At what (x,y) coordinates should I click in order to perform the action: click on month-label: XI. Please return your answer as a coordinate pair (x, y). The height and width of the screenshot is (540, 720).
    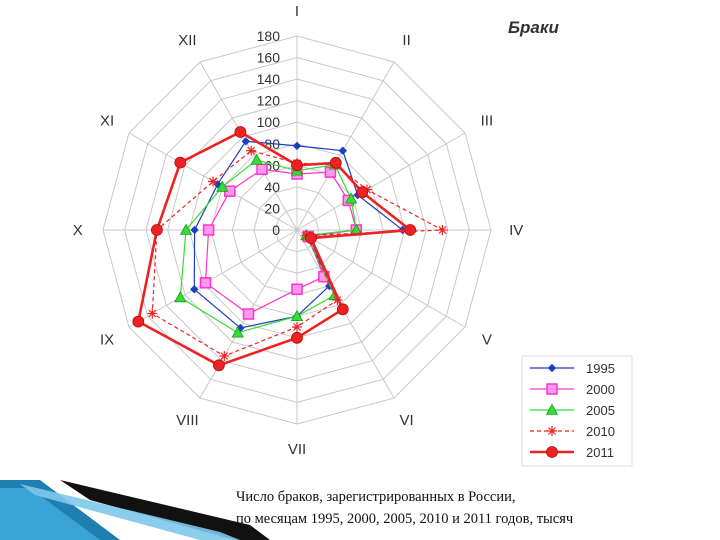
    Looking at the image, I should click on (107, 120).